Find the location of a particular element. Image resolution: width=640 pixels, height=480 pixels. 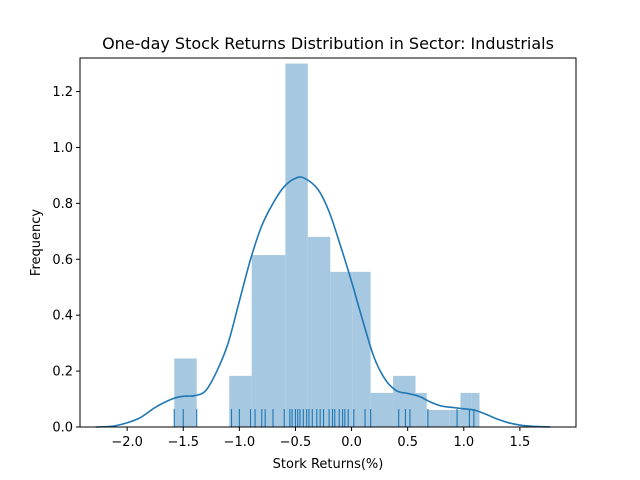

y-tick-label: 0.6 is located at coordinates (62, 260).